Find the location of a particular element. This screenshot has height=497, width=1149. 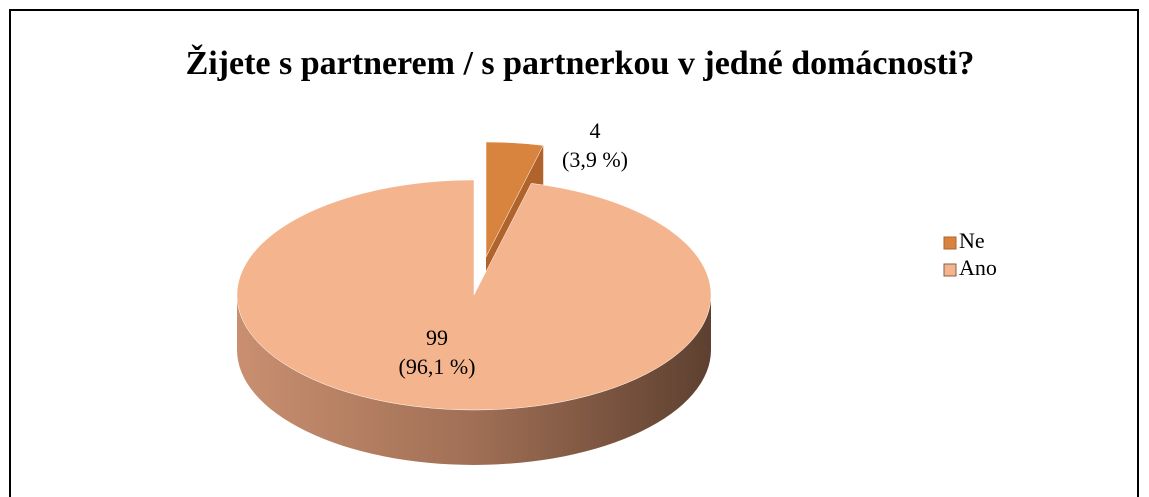

legend-label: Ne is located at coordinates (972, 240).